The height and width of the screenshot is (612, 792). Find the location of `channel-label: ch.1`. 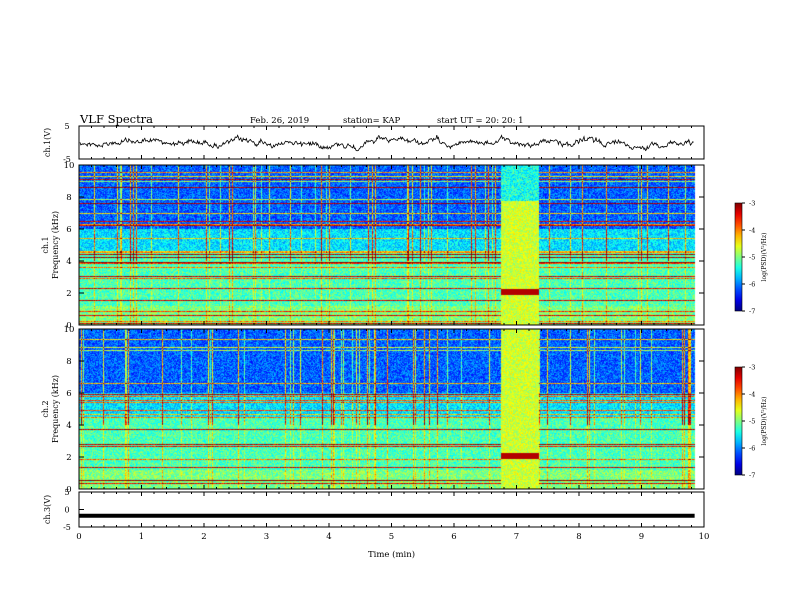

channel-label: ch.1 is located at coordinates (45, 244).